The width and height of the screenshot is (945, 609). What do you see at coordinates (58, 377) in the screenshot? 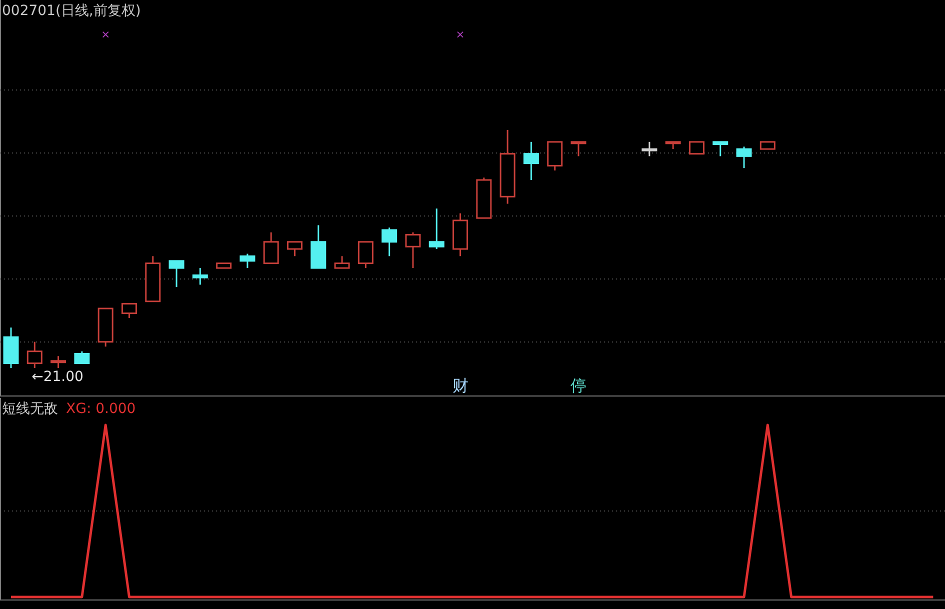
I see `text: ←21.00` at bounding box center [58, 377].